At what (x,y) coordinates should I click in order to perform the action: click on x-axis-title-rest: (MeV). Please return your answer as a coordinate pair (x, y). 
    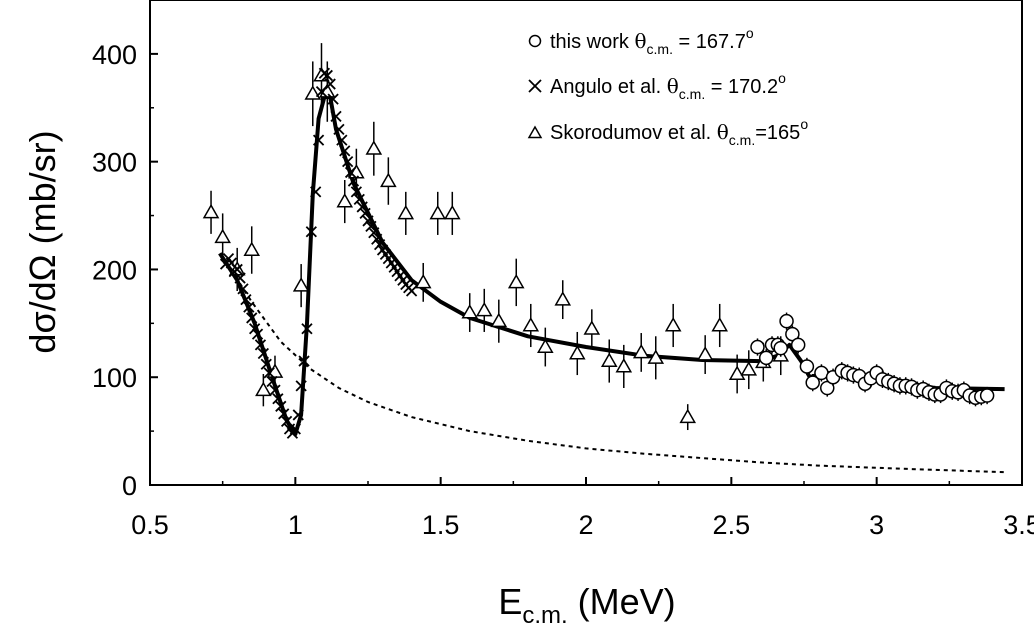
    Looking at the image, I should click on (622, 601).